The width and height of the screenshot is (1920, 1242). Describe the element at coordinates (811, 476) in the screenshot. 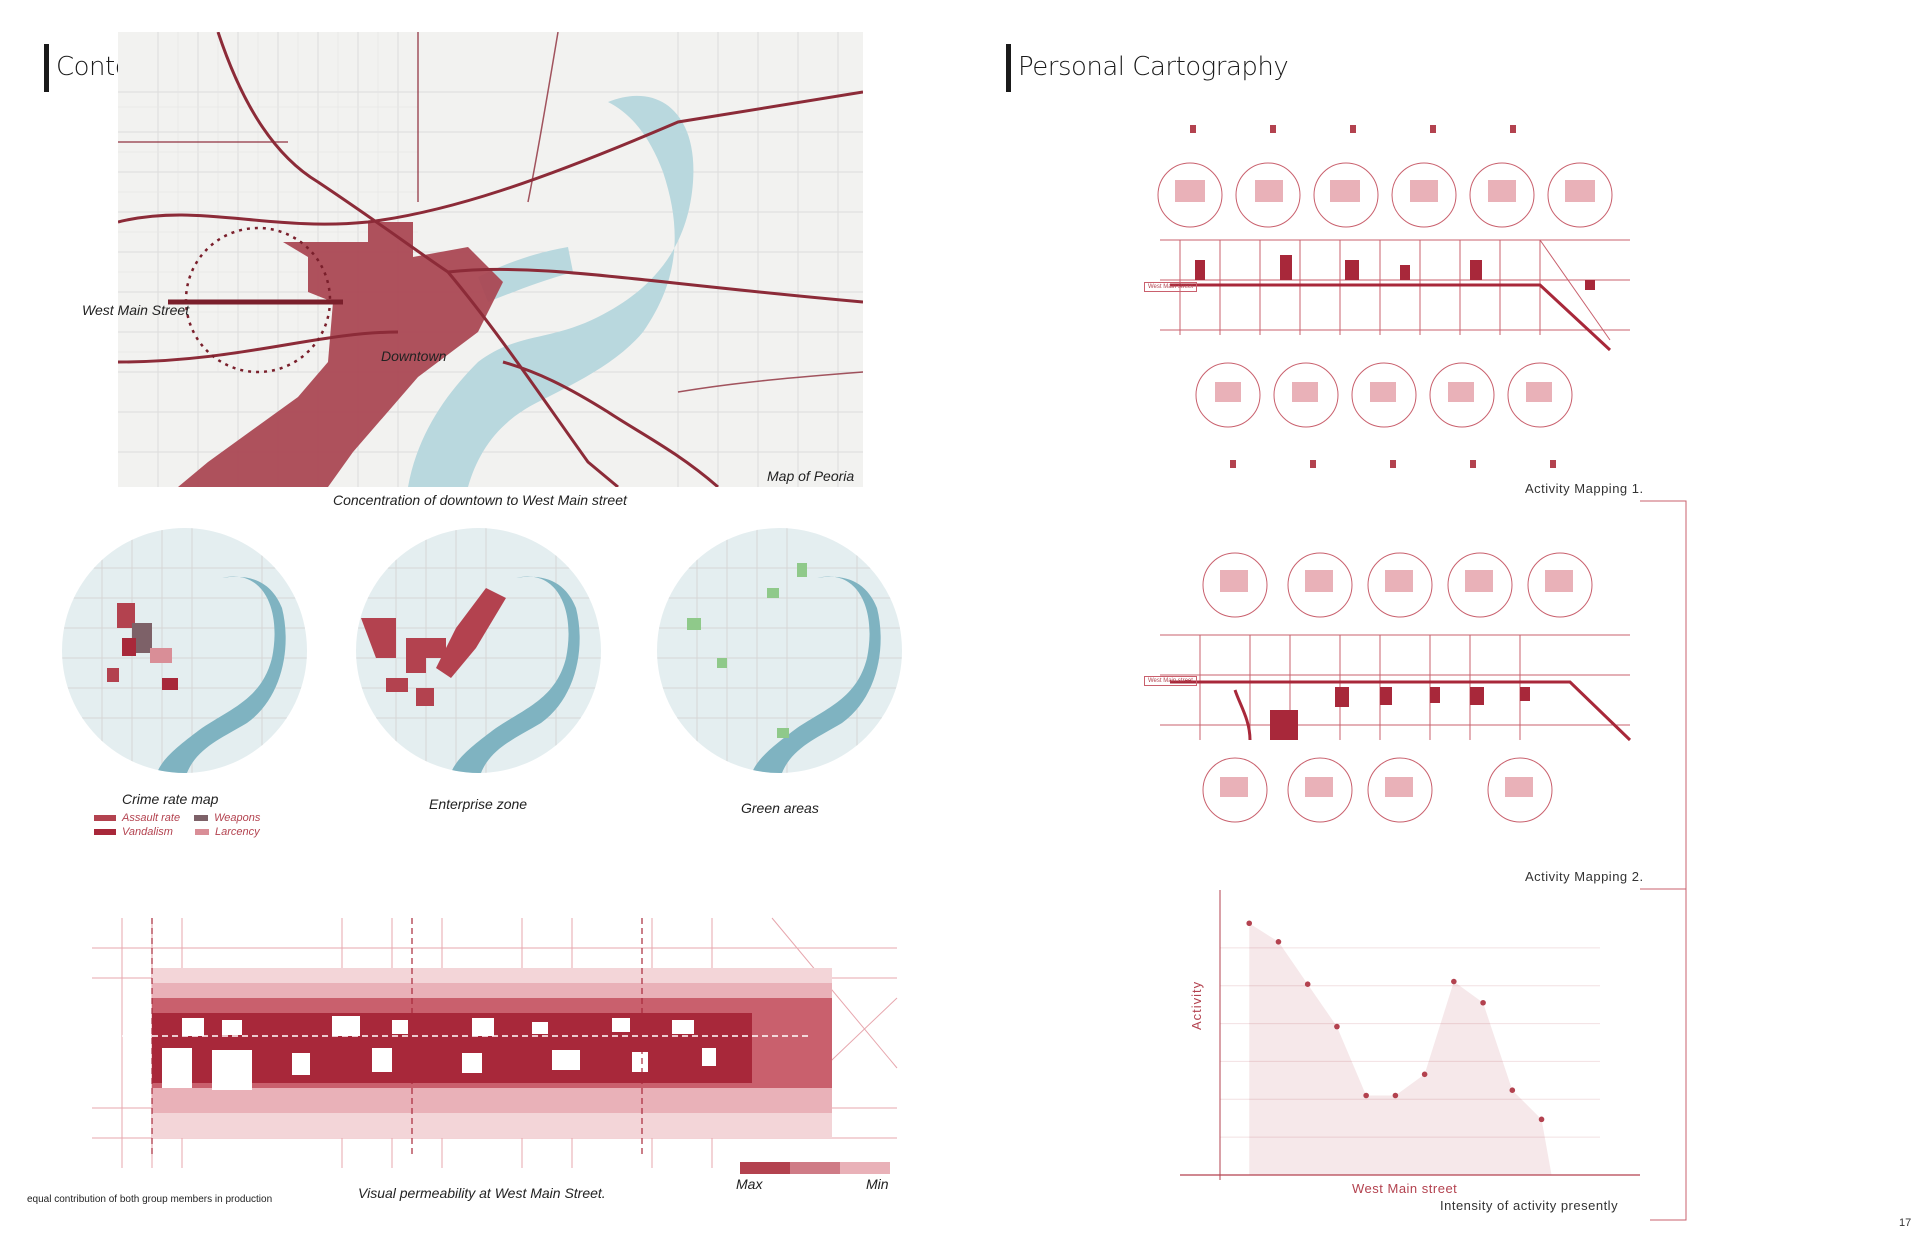

I see `map-of-peoria-label: Map of Peoria` at that location.